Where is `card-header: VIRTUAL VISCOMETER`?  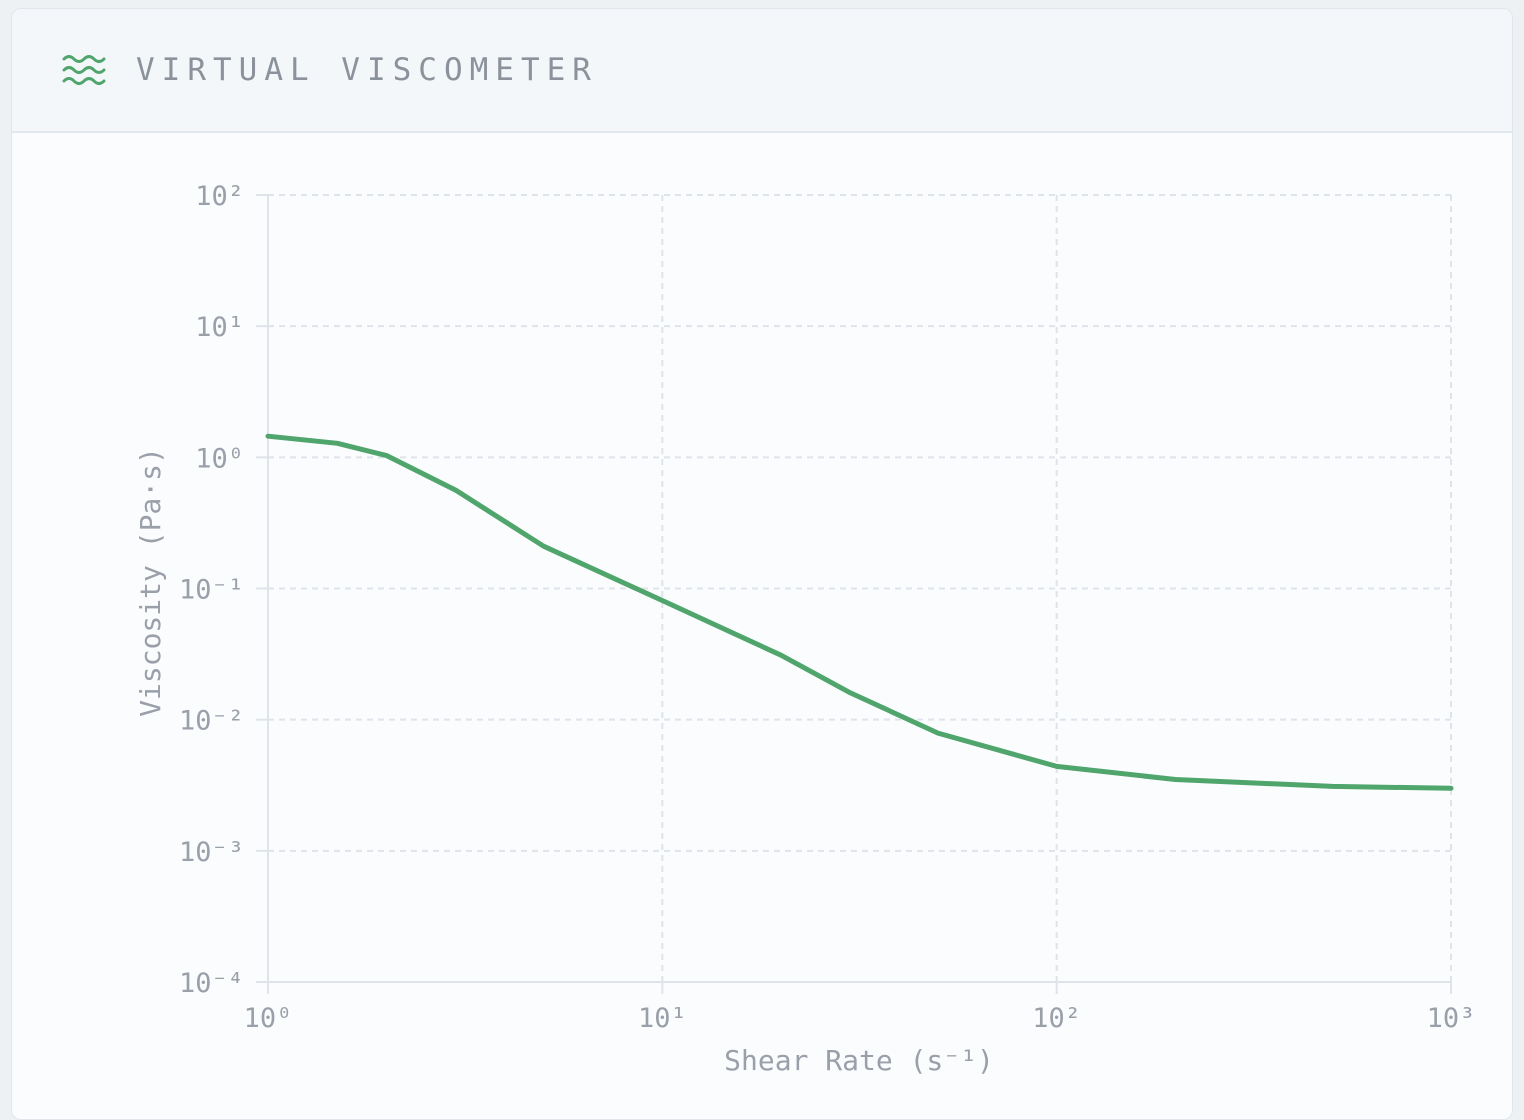 card-header: VIRTUAL VISCOMETER is located at coordinates (762, 71).